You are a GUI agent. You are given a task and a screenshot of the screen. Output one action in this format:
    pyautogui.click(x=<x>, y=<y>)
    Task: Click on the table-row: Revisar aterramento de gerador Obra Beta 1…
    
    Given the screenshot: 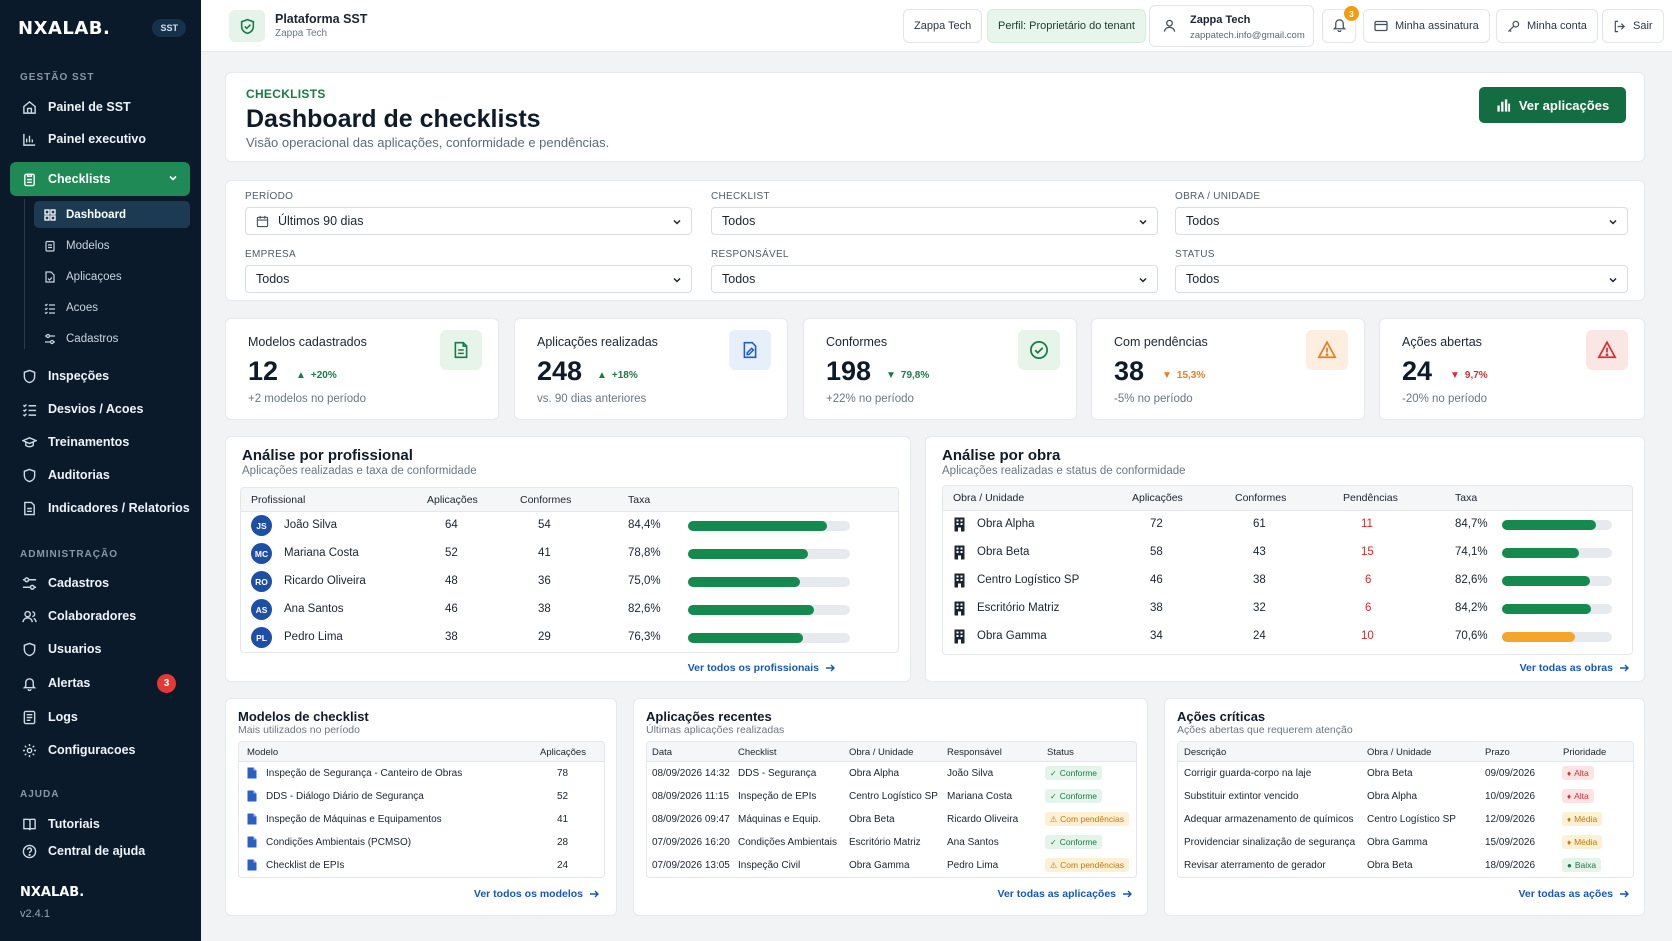 What is the action you would take?
    pyautogui.click(x=1405, y=865)
    